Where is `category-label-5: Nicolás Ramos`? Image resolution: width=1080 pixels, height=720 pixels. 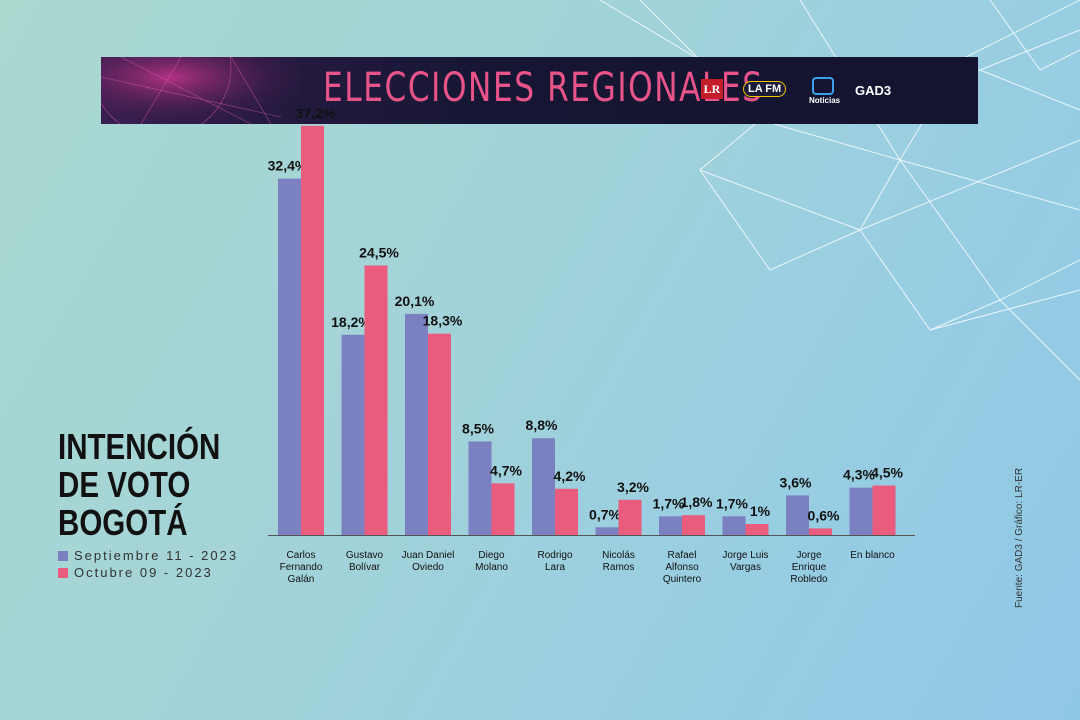
category-label-5: Nicolás Ramos is located at coordinates (618, 561).